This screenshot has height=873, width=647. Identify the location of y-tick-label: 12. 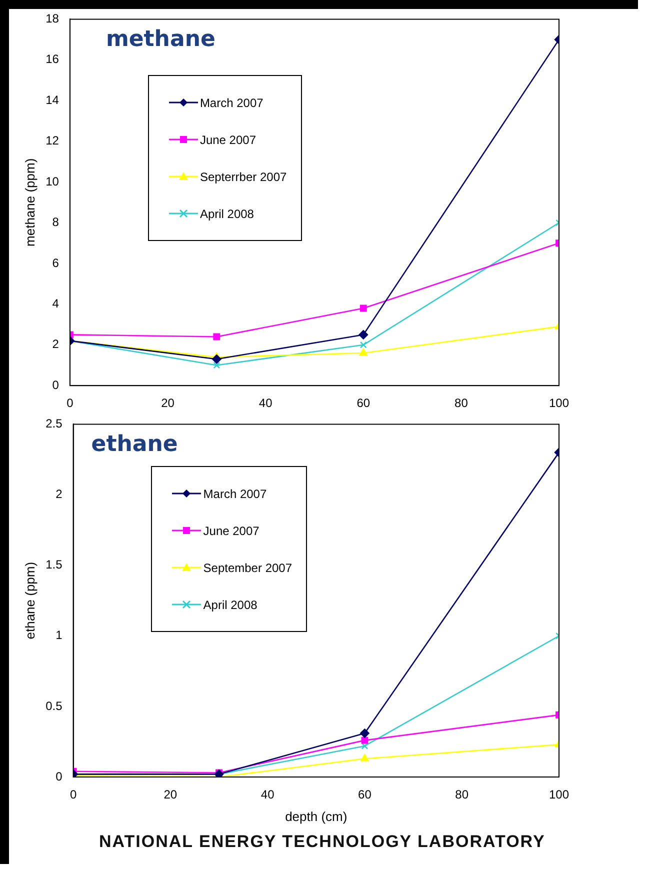
(53, 141).